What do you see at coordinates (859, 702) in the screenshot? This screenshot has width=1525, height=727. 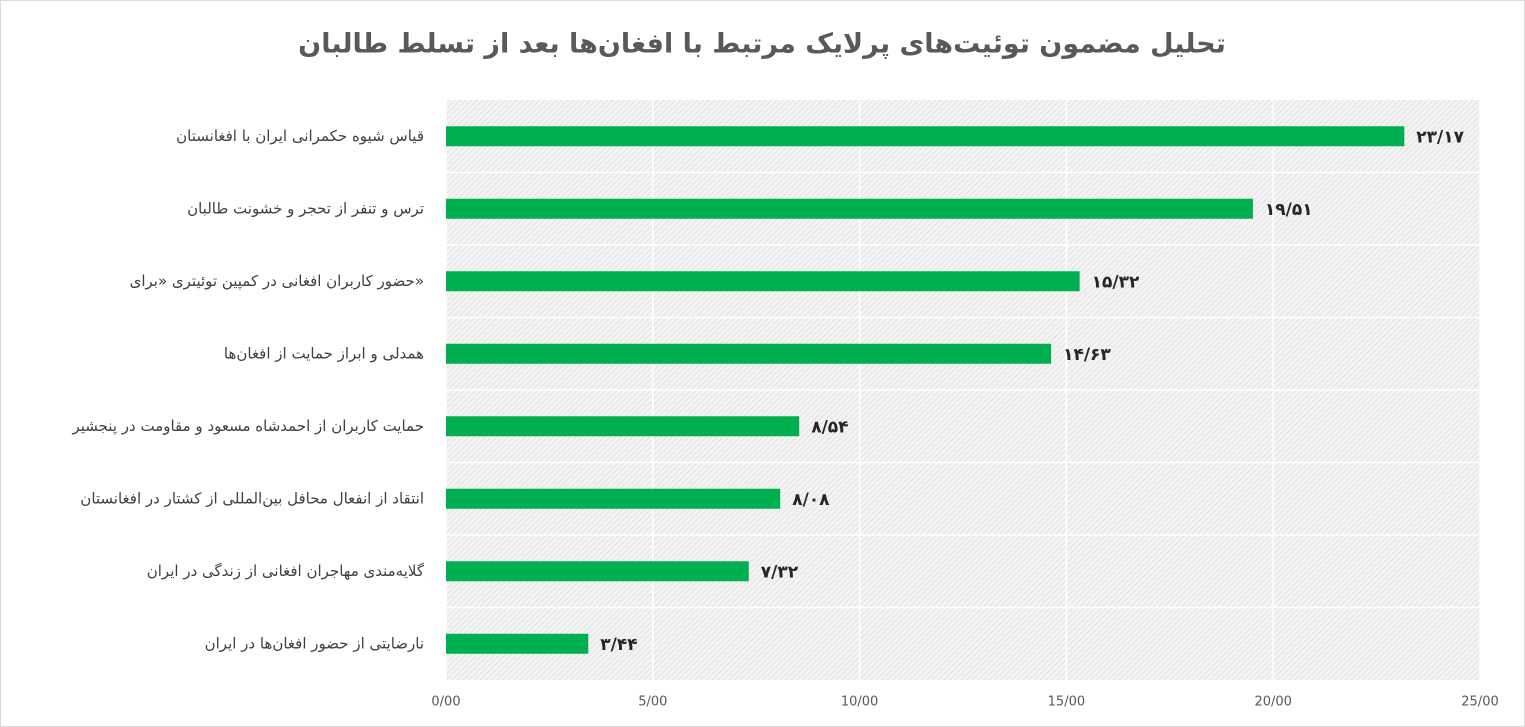 I see `x-tick-label: 10/00` at bounding box center [859, 702].